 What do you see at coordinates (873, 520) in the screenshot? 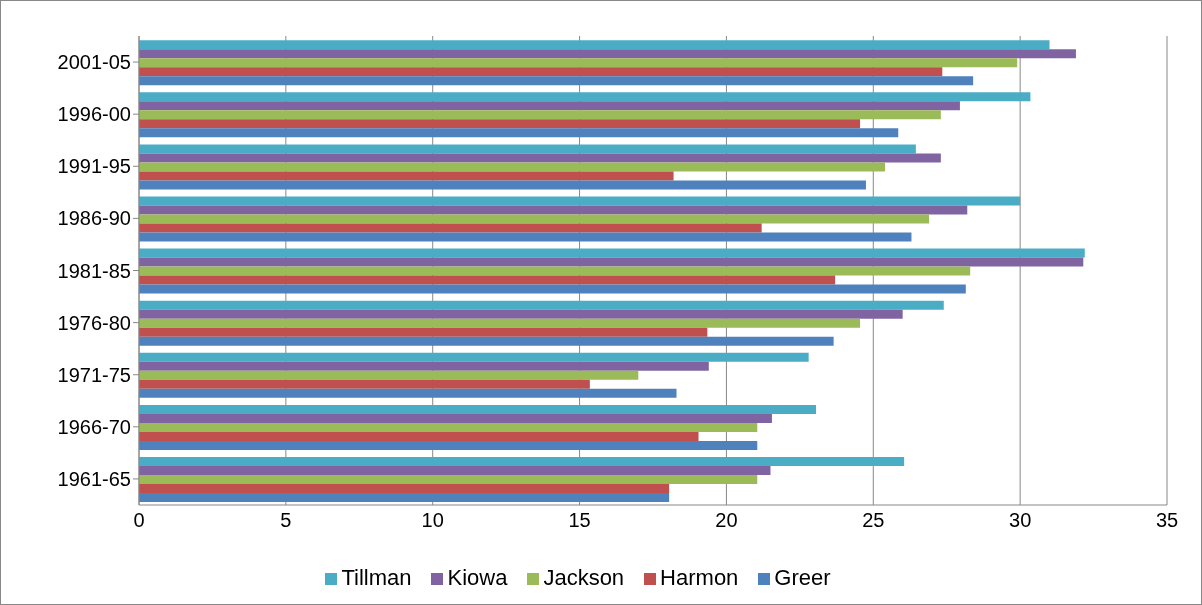
I see `x-tick-label: 25` at bounding box center [873, 520].